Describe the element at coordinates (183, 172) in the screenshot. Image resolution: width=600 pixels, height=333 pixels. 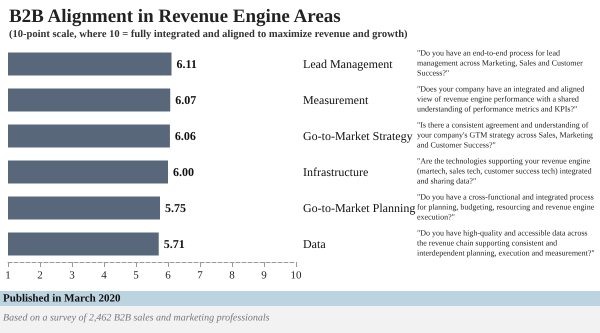
I see `data-label: 6.00` at that location.